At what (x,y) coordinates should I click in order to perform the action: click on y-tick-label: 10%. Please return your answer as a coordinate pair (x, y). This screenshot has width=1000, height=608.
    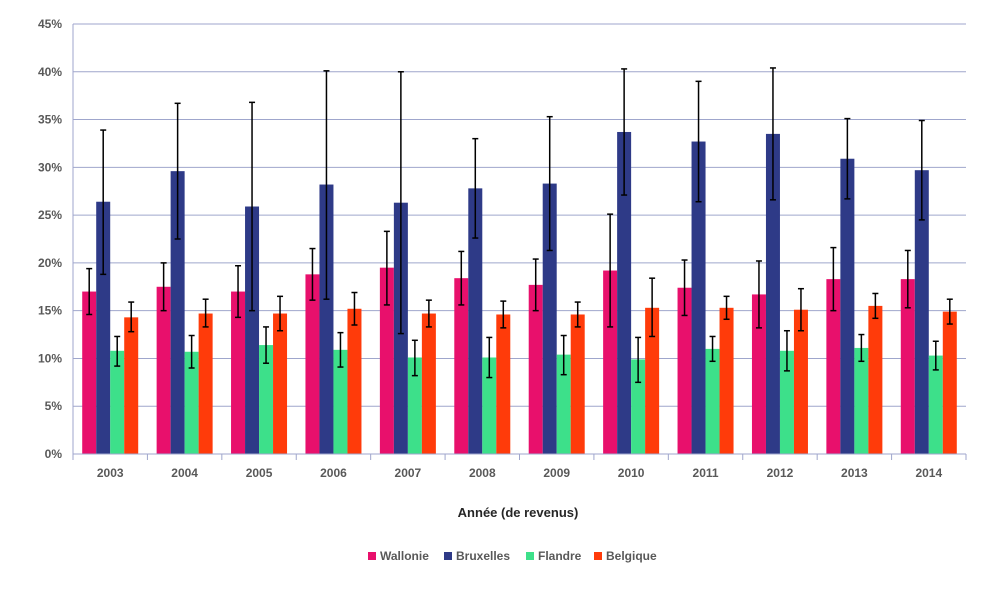
    Looking at the image, I should click on (50, 358).